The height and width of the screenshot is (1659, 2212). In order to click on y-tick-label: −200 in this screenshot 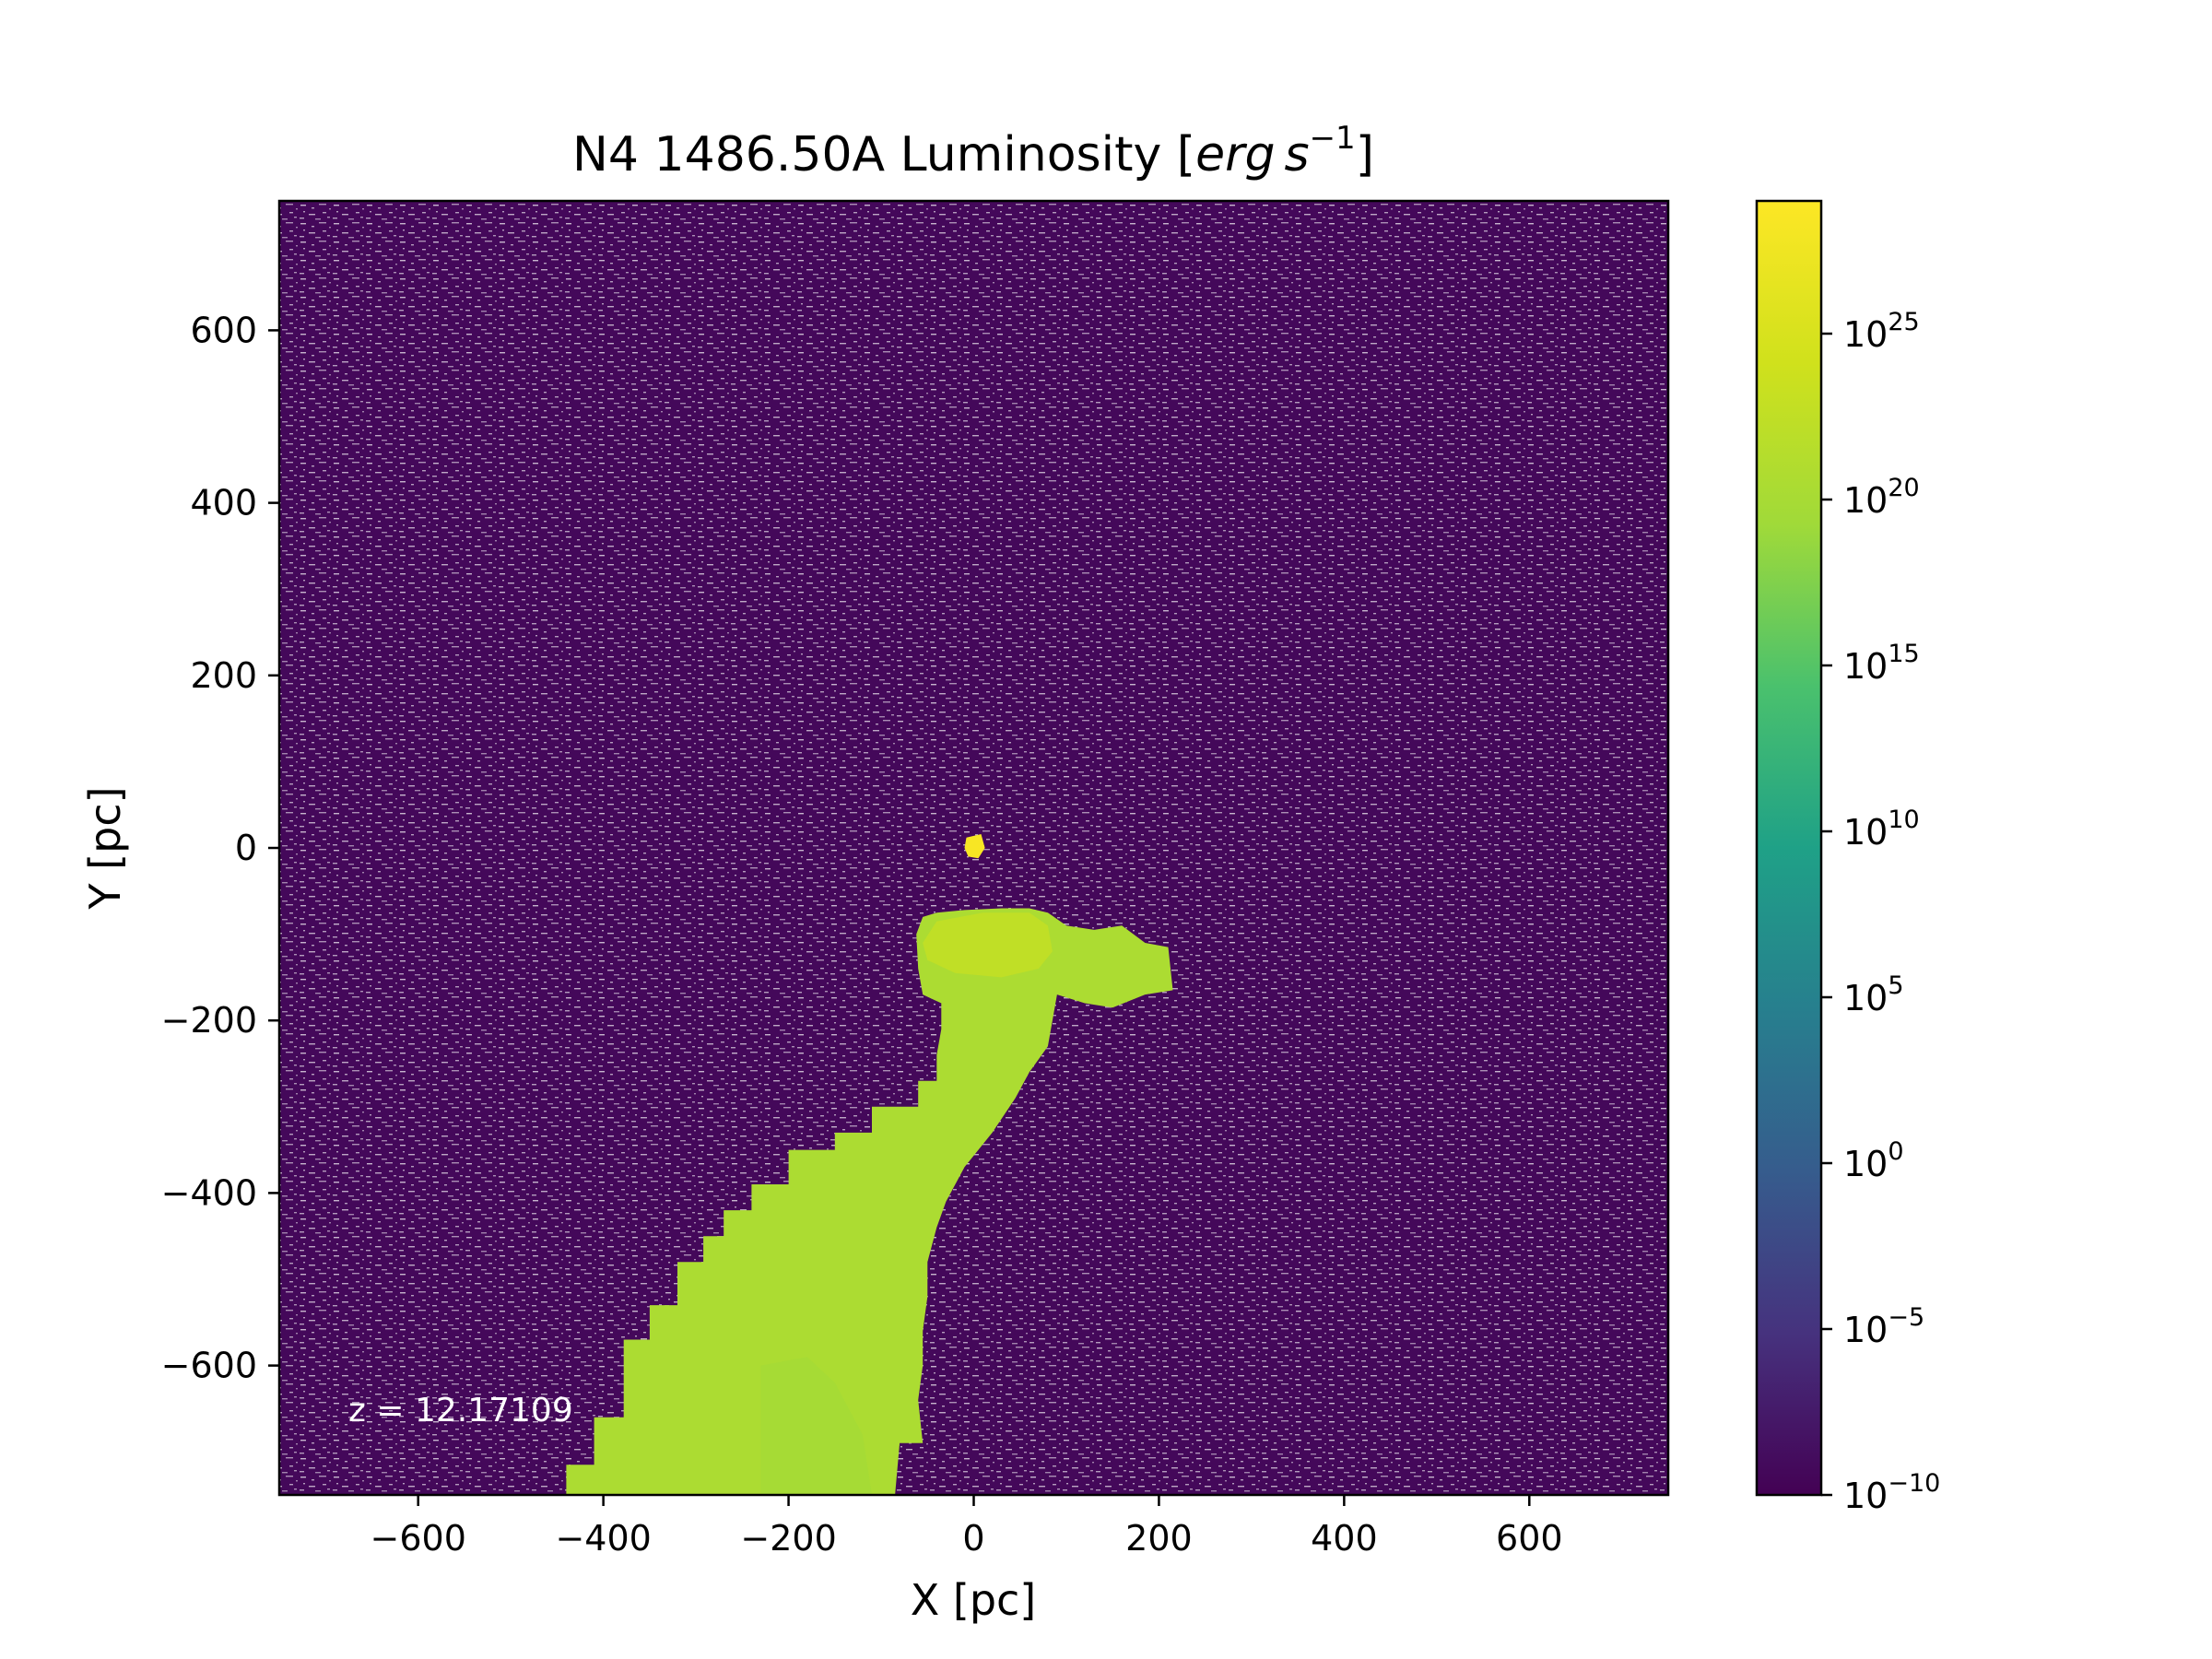, I will do `click(209, 1020)`.